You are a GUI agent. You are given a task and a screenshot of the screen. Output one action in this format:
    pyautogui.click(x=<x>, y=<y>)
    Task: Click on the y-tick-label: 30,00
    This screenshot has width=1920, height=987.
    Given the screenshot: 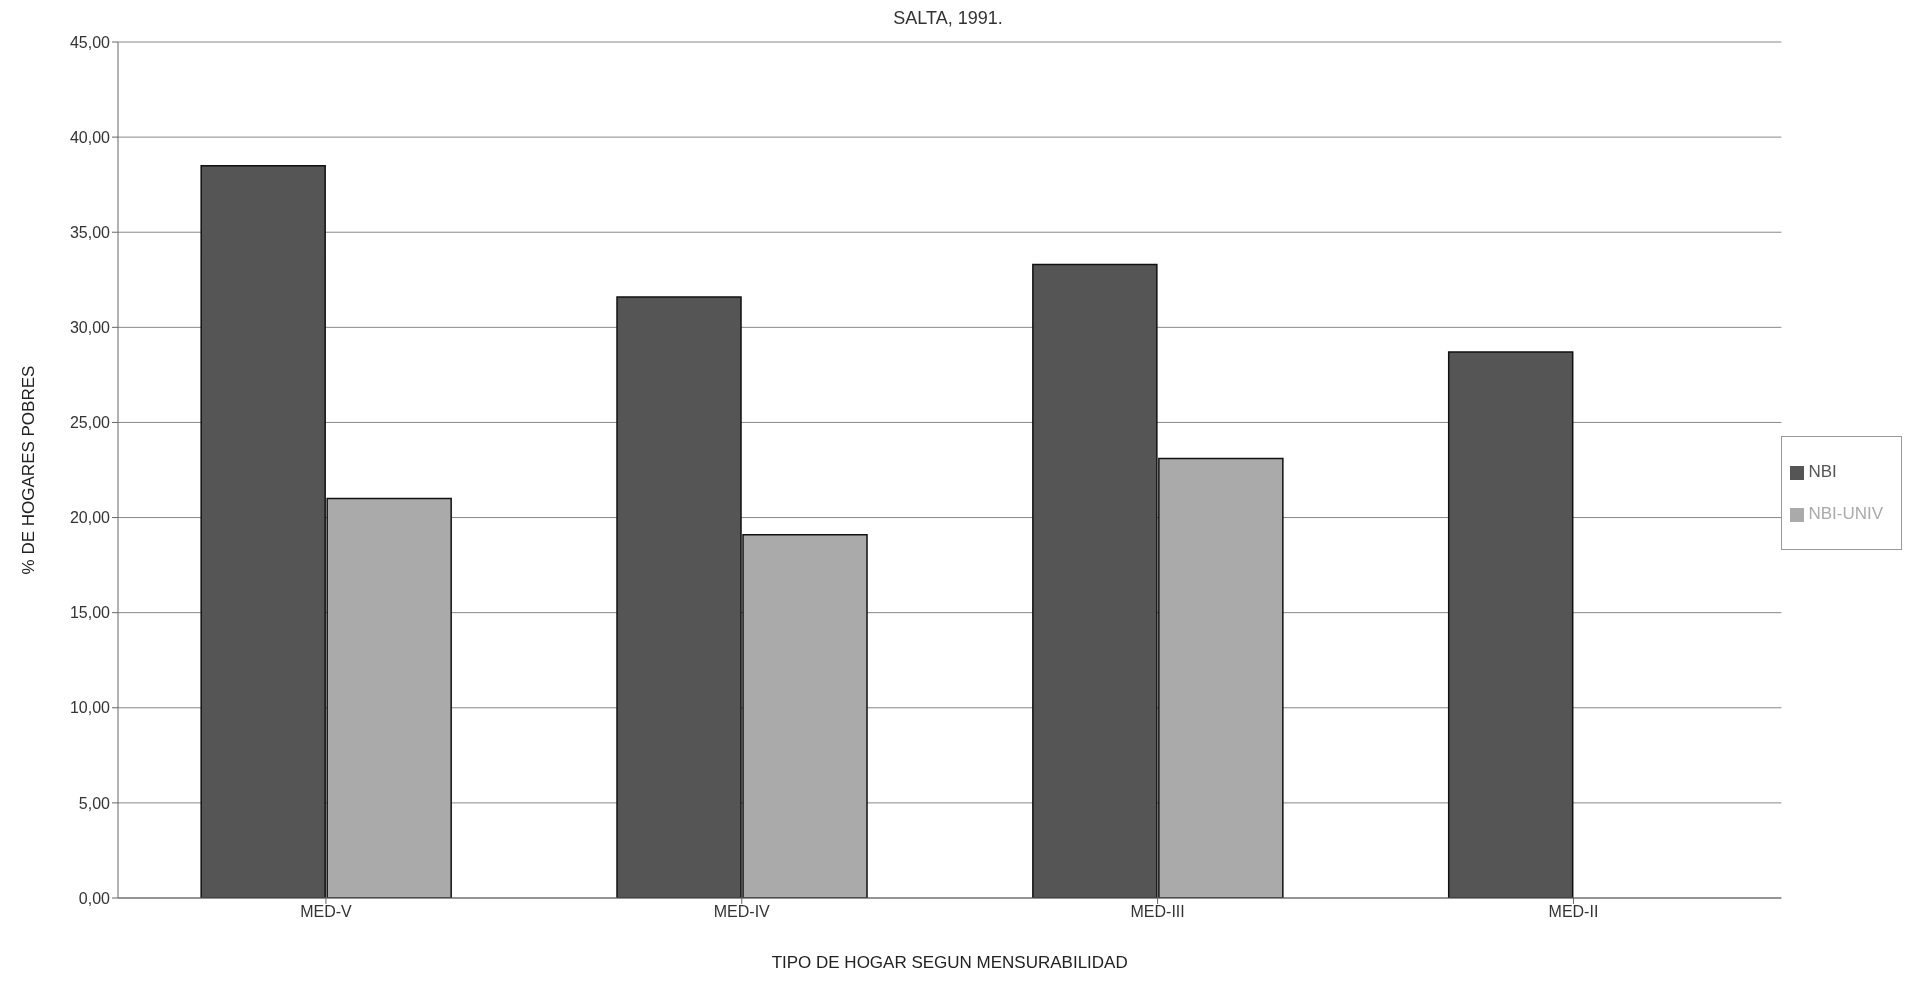 What is the action you would take?
    pyautogui.click(x=90, y=328)
    